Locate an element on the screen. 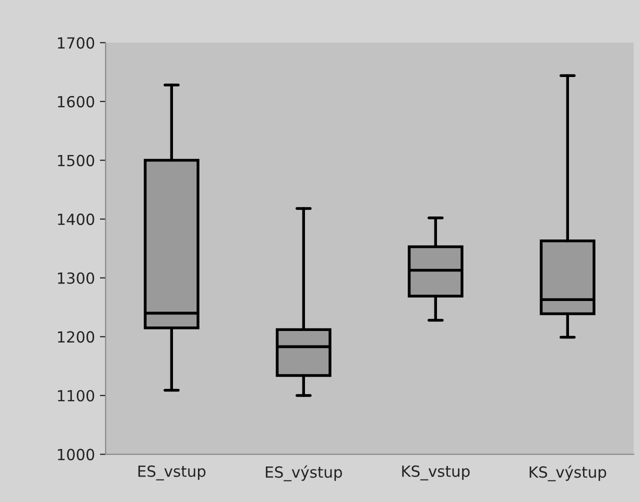 The width and height of the screenshot is (640, 502). y-tick-label: 1600 is located at coordinates (76, 102).